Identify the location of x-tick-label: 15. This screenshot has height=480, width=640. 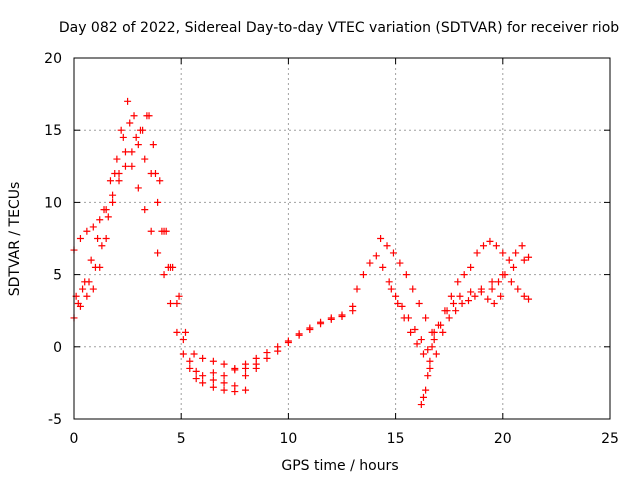
(396, 439).